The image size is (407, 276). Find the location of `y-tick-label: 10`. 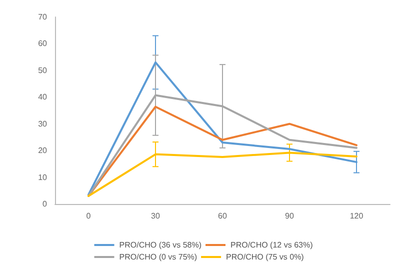

y-tick-label: 10 is located at coordinates (43, 177).